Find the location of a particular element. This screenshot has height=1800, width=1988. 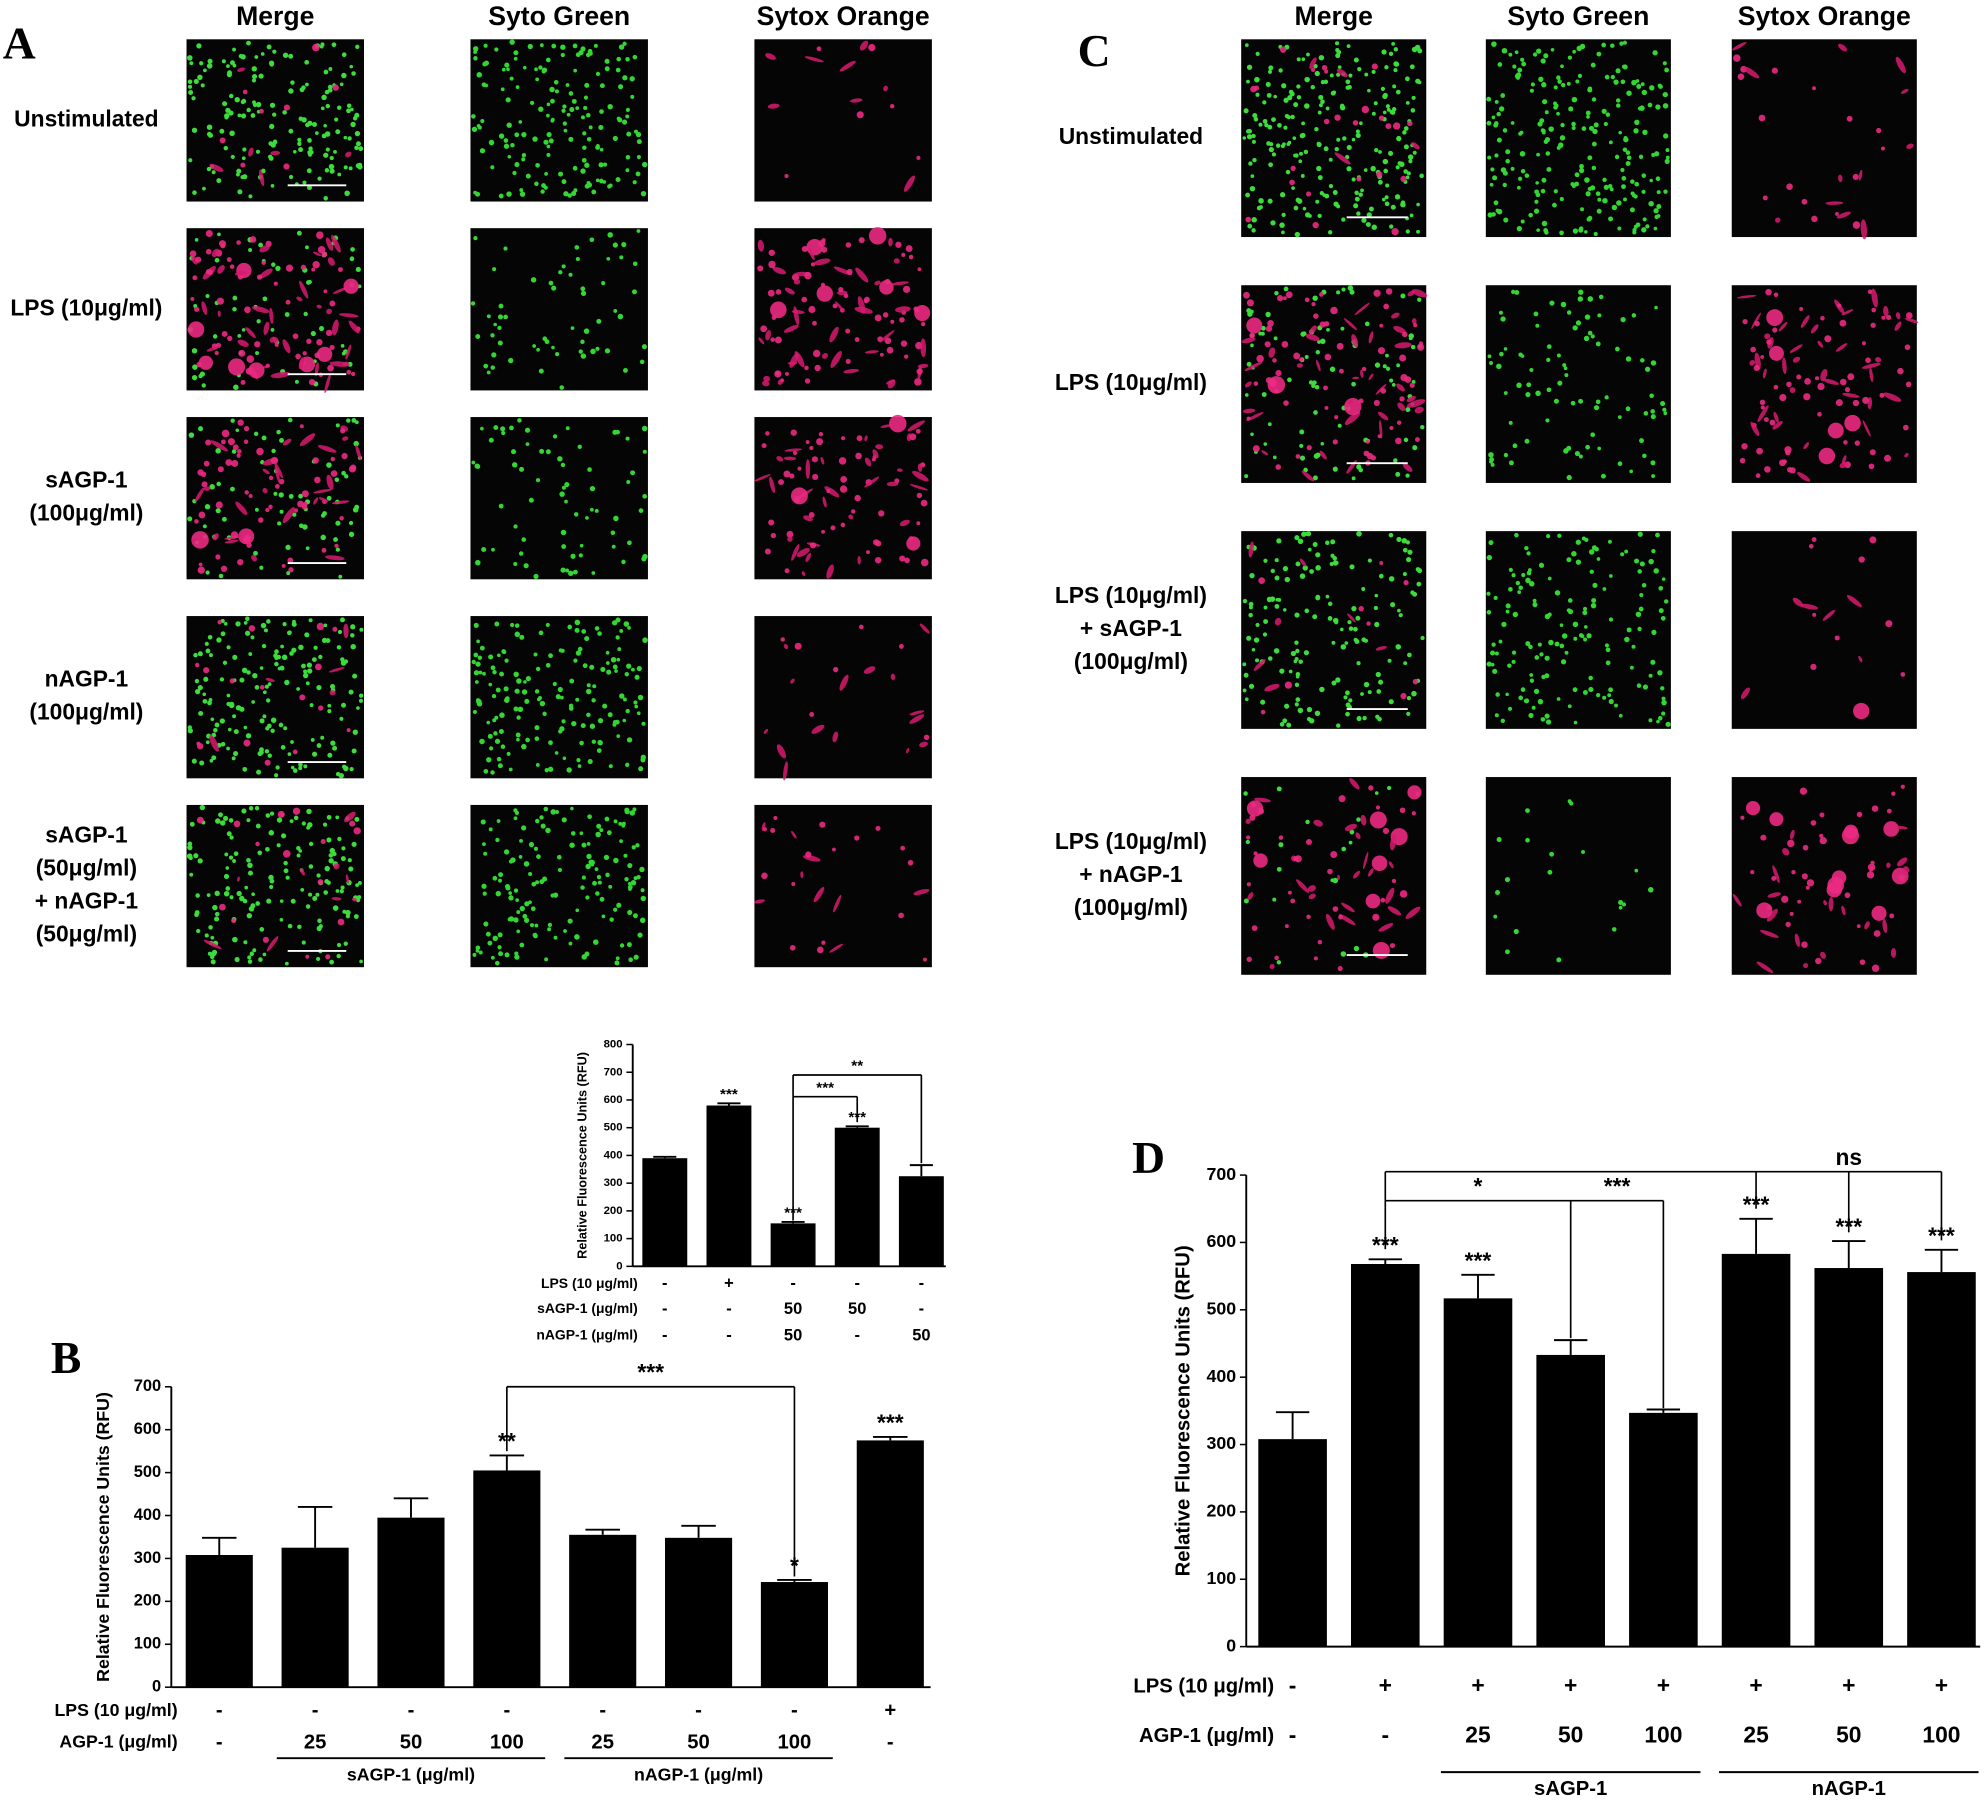

bracket-label: *** is located at coordinates (825, 1087).